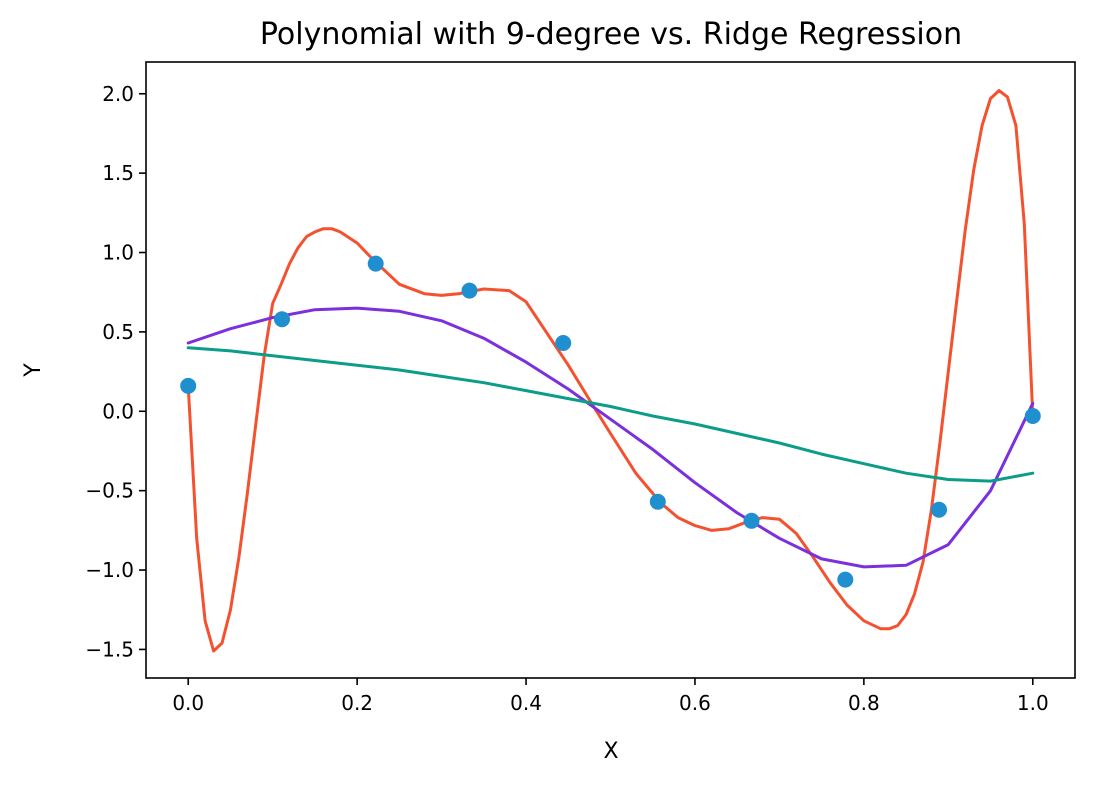  Describe the element at coordinates (610, 696) in the screenshot. I see `x-axis-ticks: 0.0 0.2 0.4 0.6 0.8 1.0` at that location.